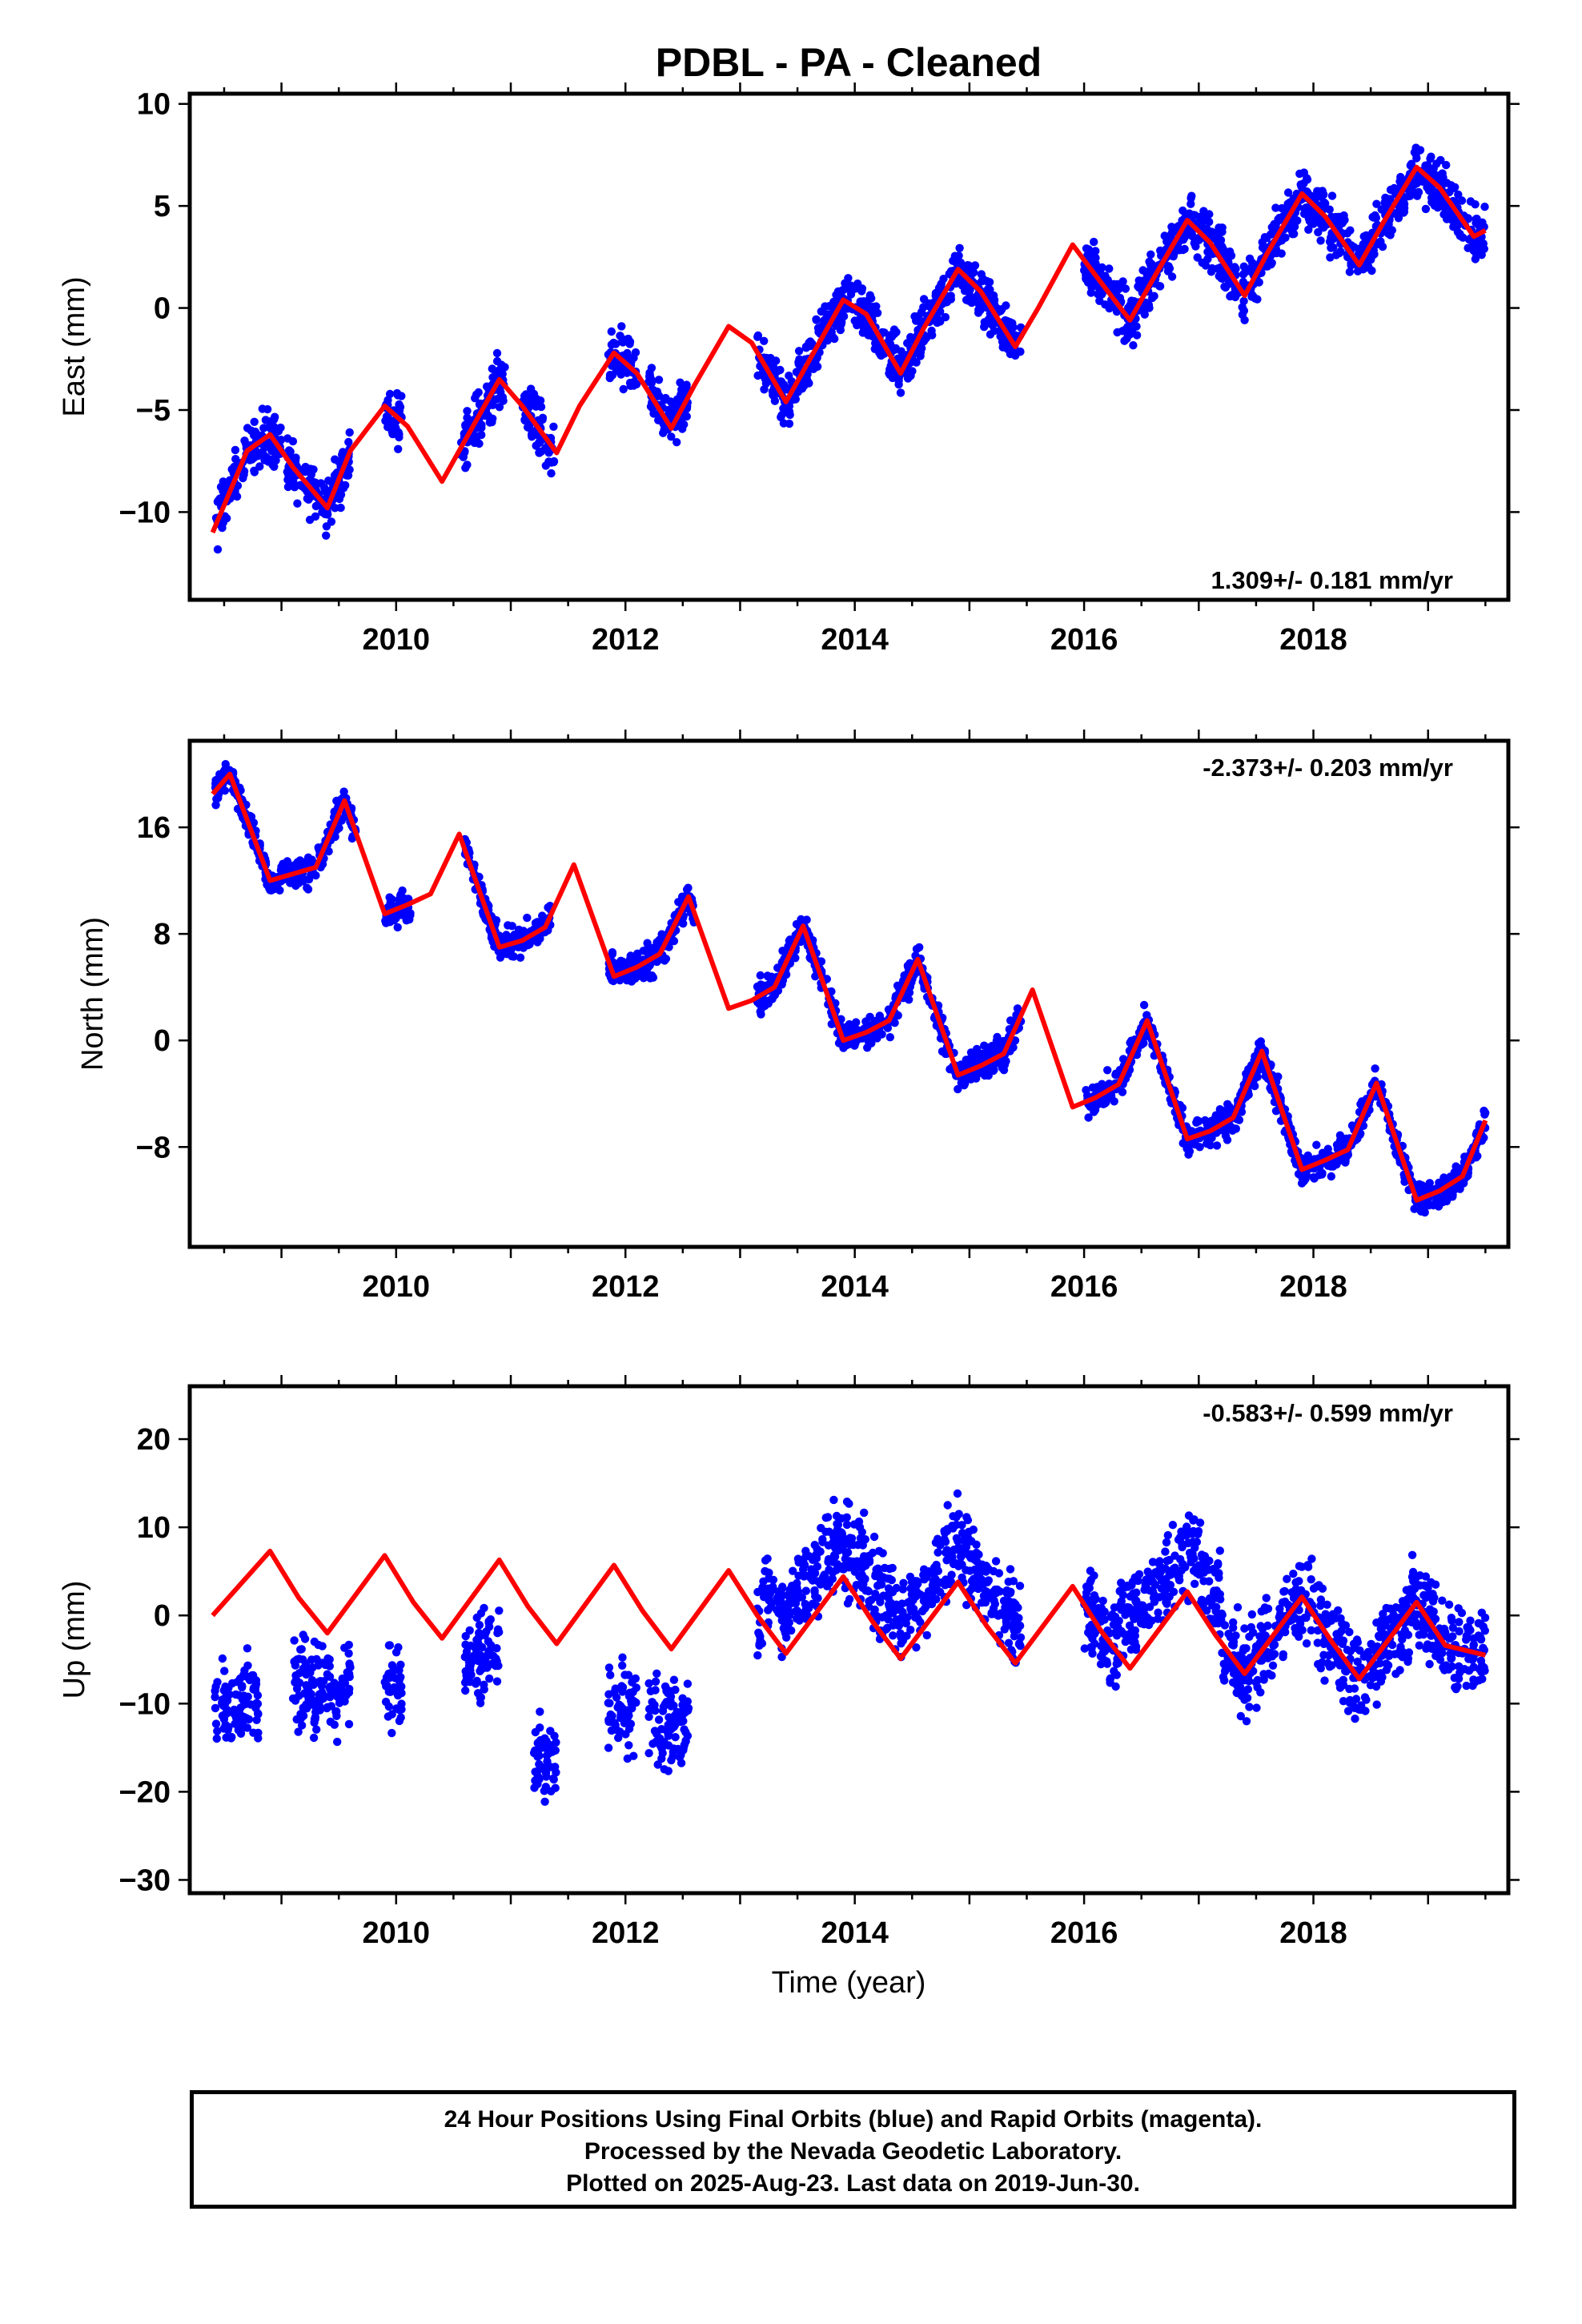 This screenshot has width=1582, height=2324. What do you see at coordinates (154, 411) in the screenshot?
I see `east-y-tick-label: −5` at bounding box center [154, 411].